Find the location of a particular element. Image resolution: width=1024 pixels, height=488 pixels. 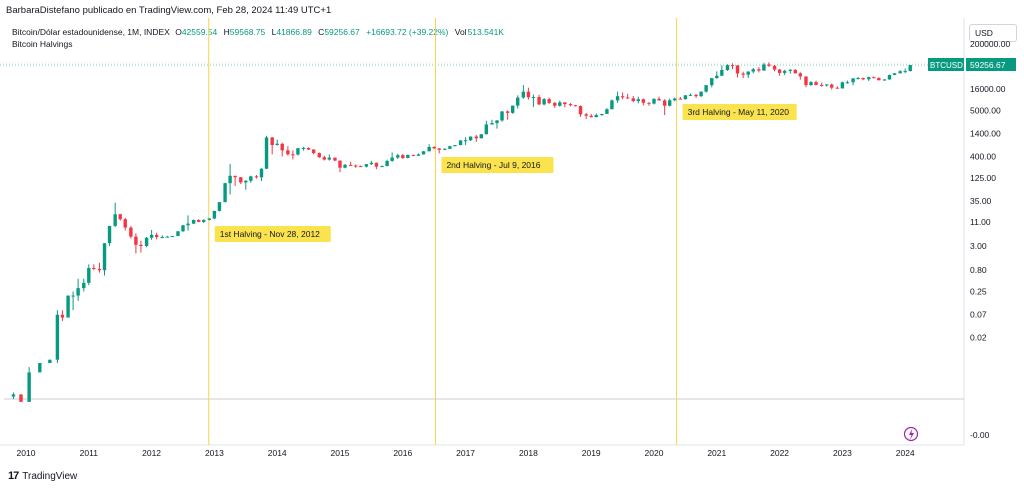

volume-value: 513.541K is located at coordinates (485, 32).